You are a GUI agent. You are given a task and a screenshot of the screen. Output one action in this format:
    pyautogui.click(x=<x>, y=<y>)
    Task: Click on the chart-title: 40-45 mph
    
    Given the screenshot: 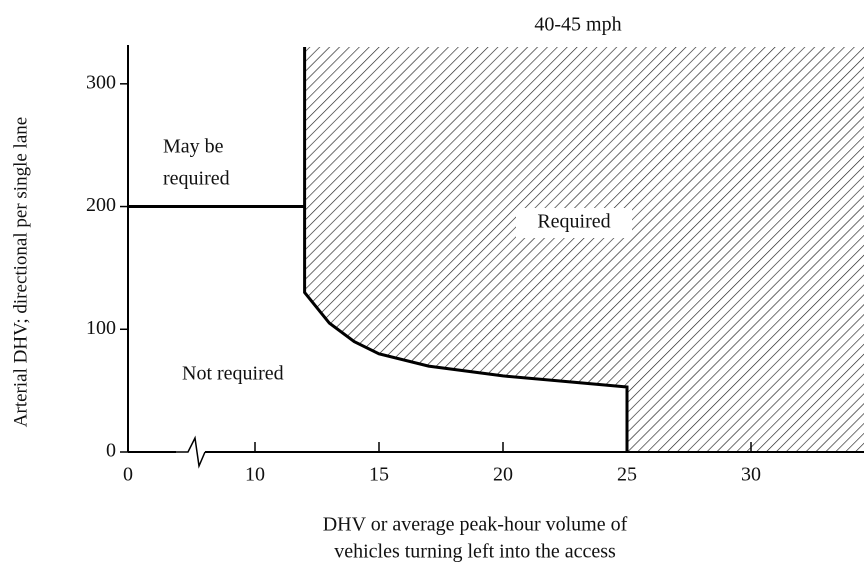 What is the action you would take?
    pyautogui.click(x=577, y=25)
    